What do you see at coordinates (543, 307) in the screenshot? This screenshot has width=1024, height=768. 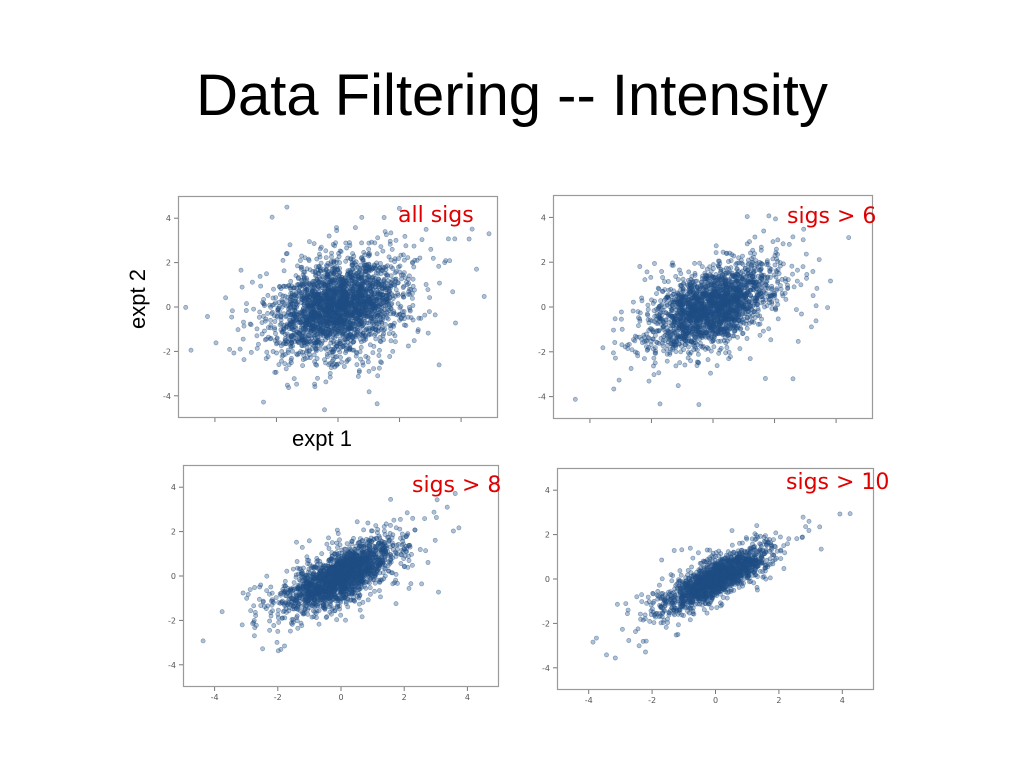 I see `y-tick-label: 0` at bounding box center [543, 307].